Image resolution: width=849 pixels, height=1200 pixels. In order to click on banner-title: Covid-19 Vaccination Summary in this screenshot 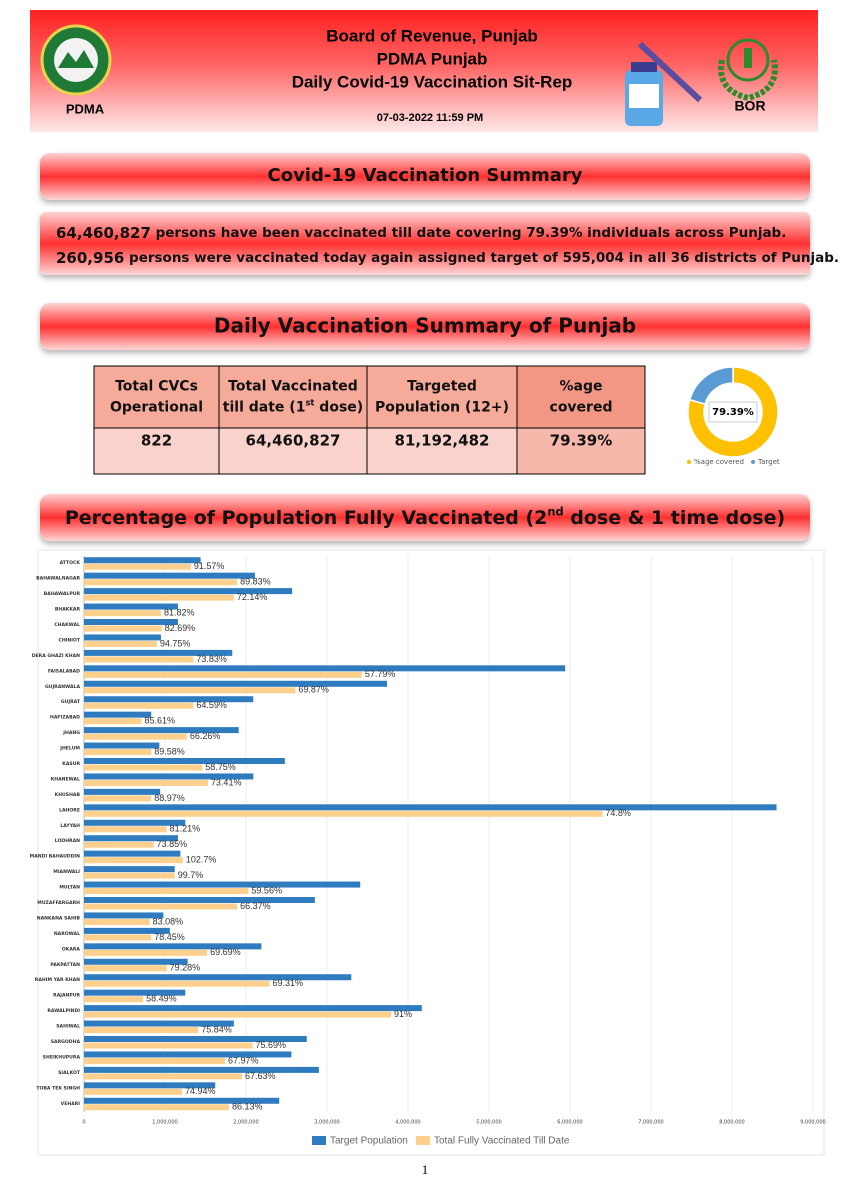, I will do `click(425, 175)`.